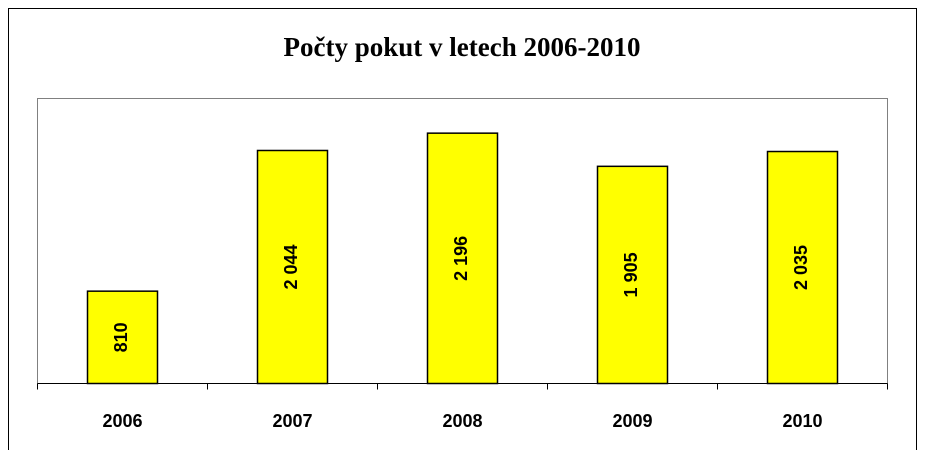 The width and height of the screenshot is (925, 450). I want to click on value-label: 2 196, so click(461, 258).